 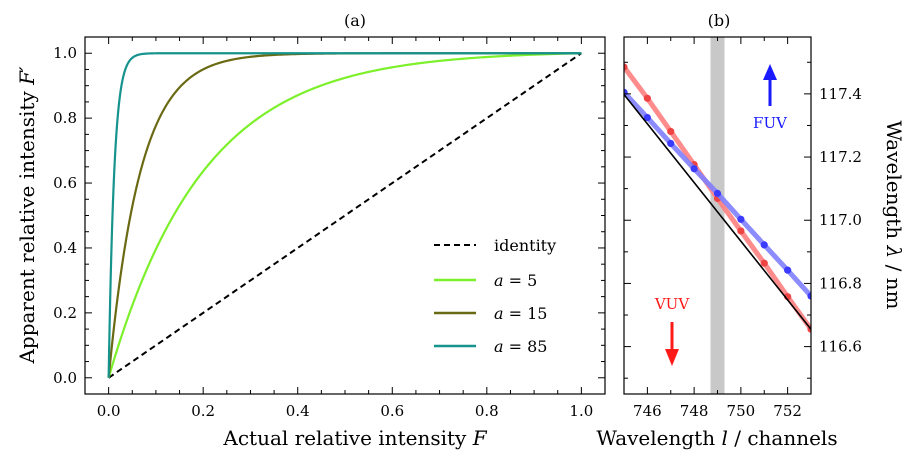 I want to click on panel-b-ylabel: Wavelength λ / nm, so click(x=893, y=214).